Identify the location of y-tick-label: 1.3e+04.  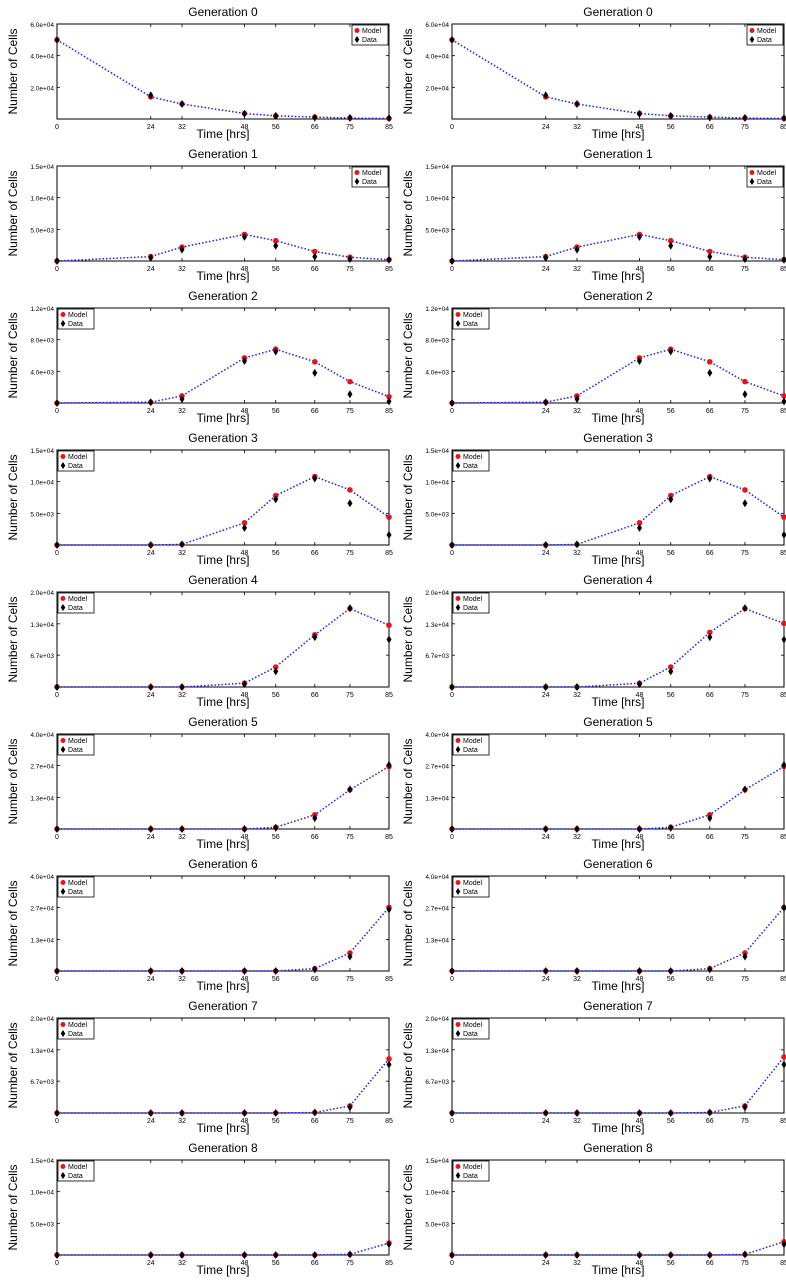
(42, 940).